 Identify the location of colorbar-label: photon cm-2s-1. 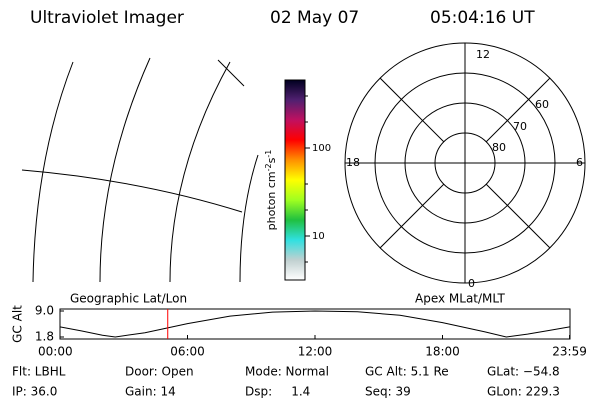
(271, 190).